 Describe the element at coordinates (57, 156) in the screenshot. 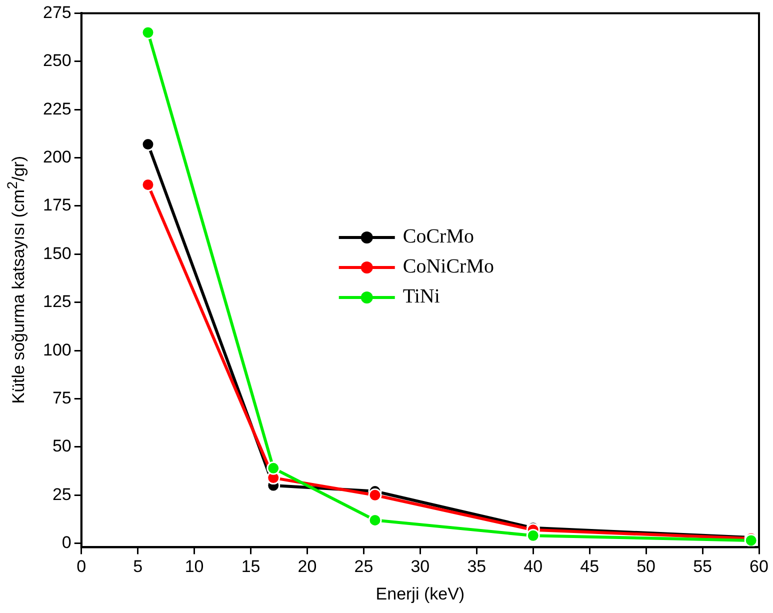

I see `y-tick-label: 200` at that location.